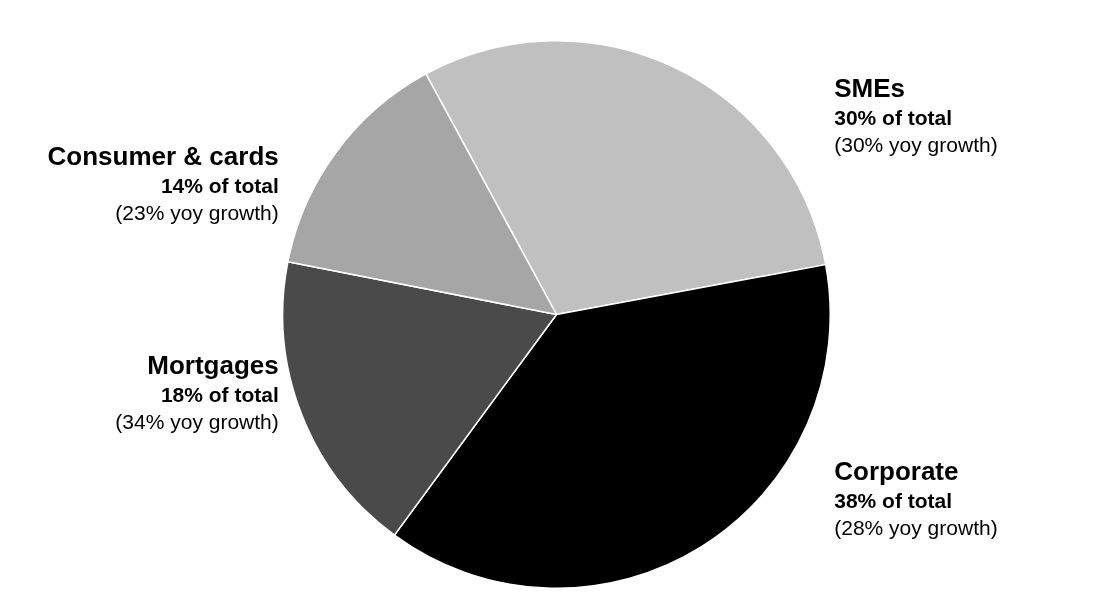 The height and width of the screenshot is (599, 1093). What do you see at coordinates (213, 365) in the screenshot?
I see `slice-label: Mortgages` at bounding box center [213, 365].